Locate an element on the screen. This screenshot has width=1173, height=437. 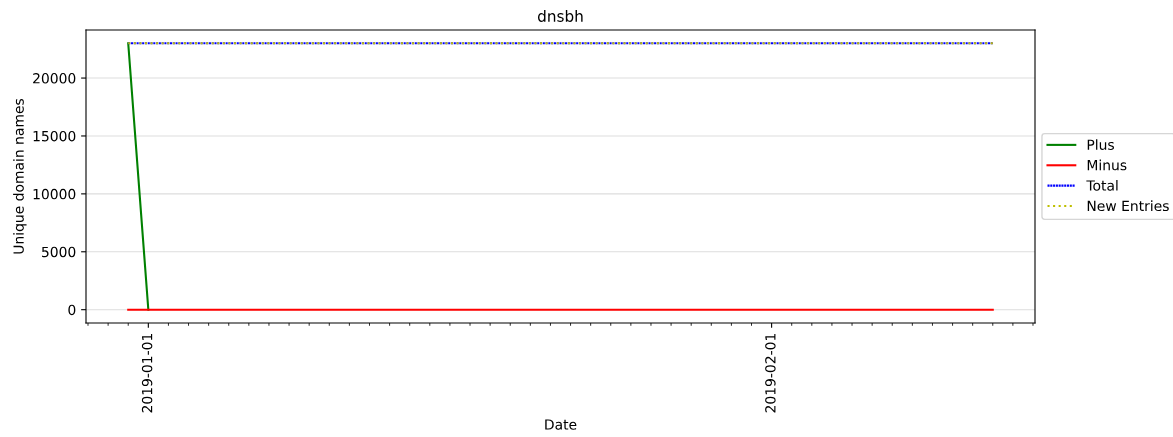
legend-label: Plus is located at coordinates (1100, 144).